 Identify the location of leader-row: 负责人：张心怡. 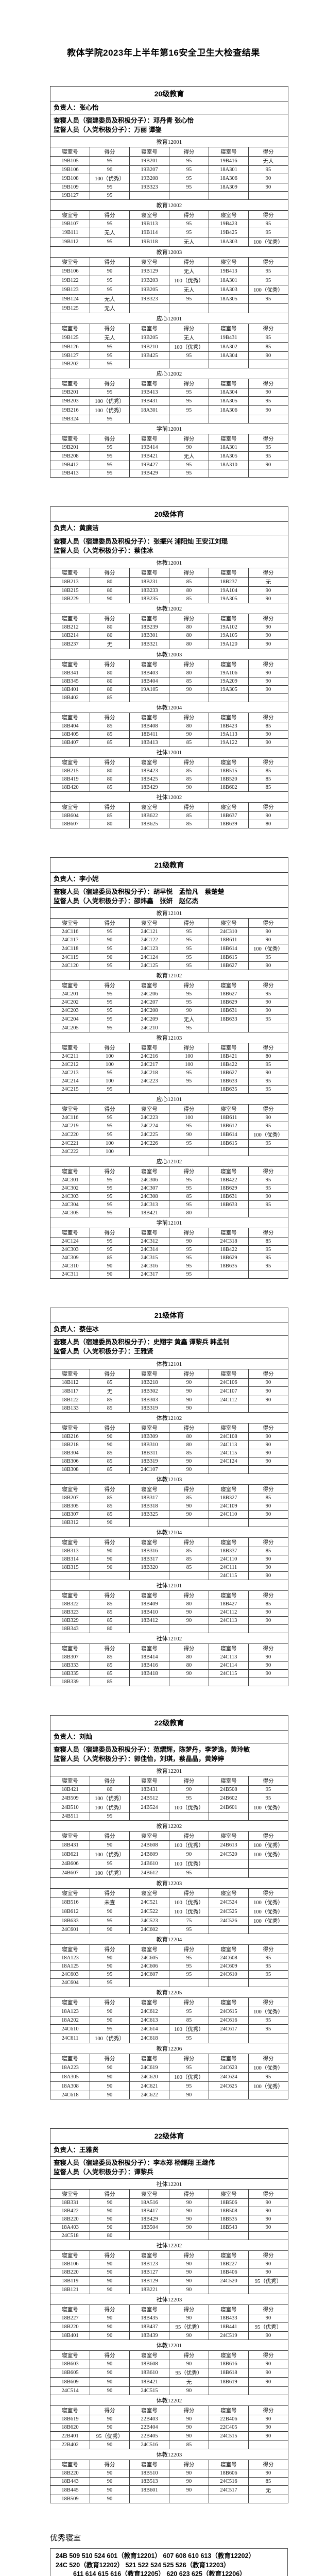
(169, 108).